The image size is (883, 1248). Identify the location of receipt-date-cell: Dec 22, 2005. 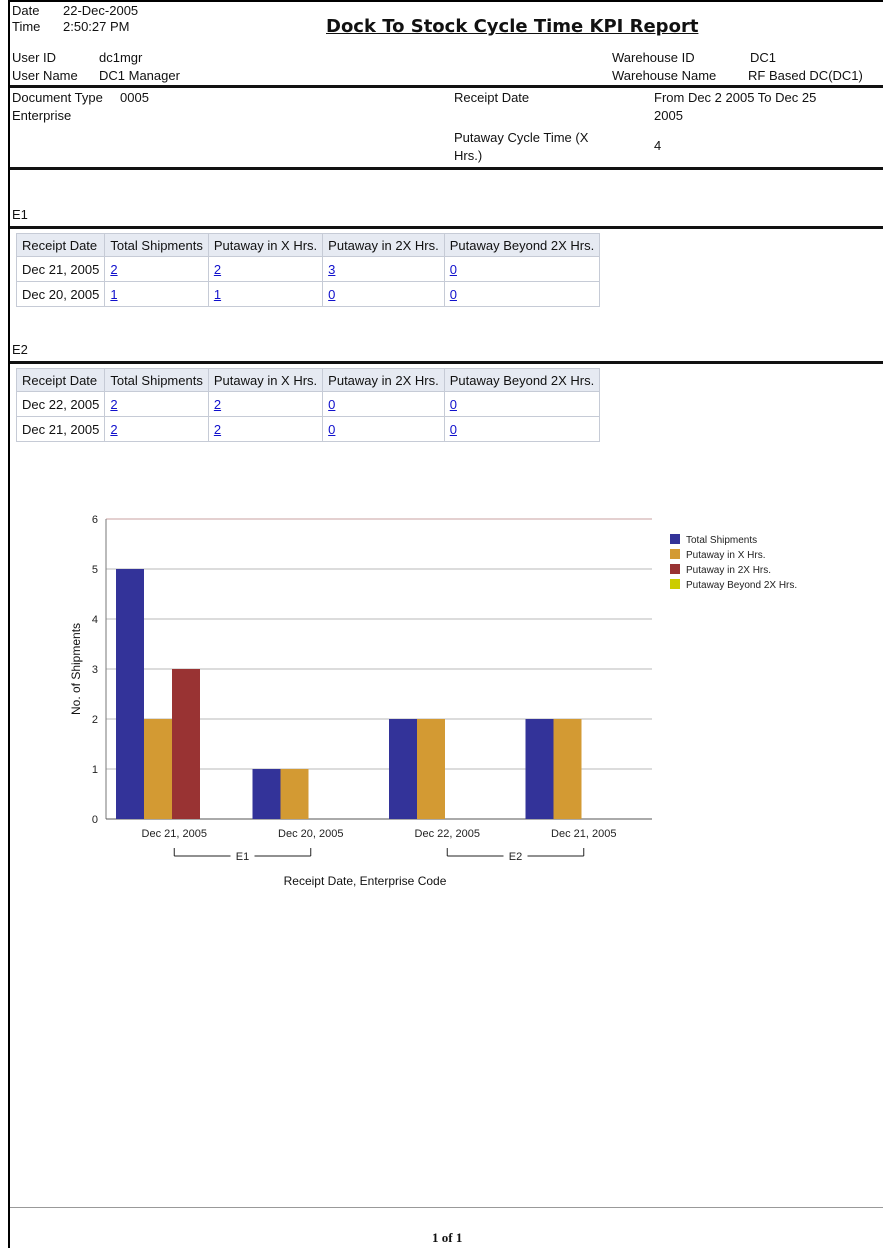
(60, 404).